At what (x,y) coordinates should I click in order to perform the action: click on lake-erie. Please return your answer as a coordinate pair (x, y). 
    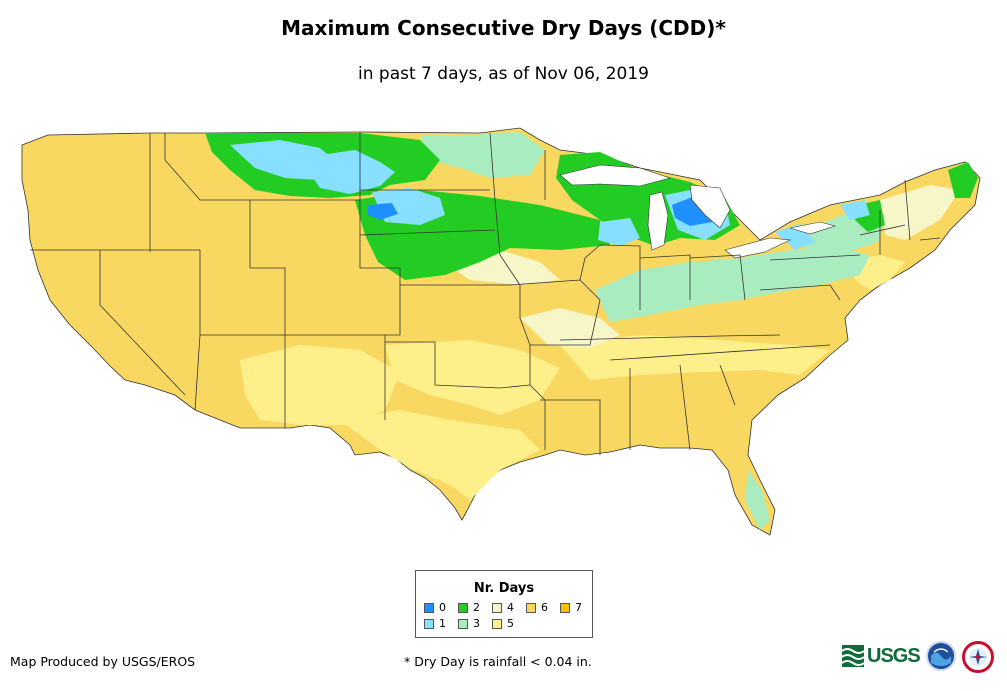
    Looking at the image, I should click on (758, 248).